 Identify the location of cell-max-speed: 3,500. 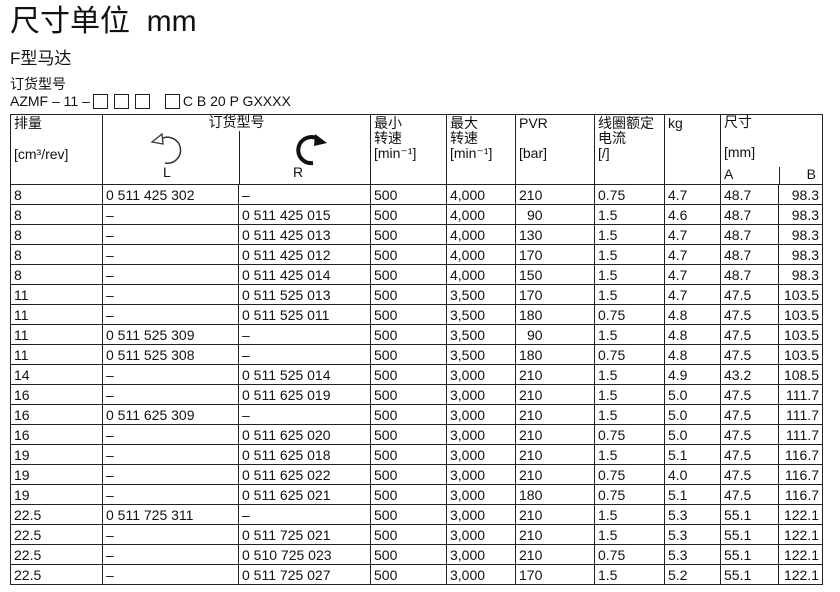
(481, 354).